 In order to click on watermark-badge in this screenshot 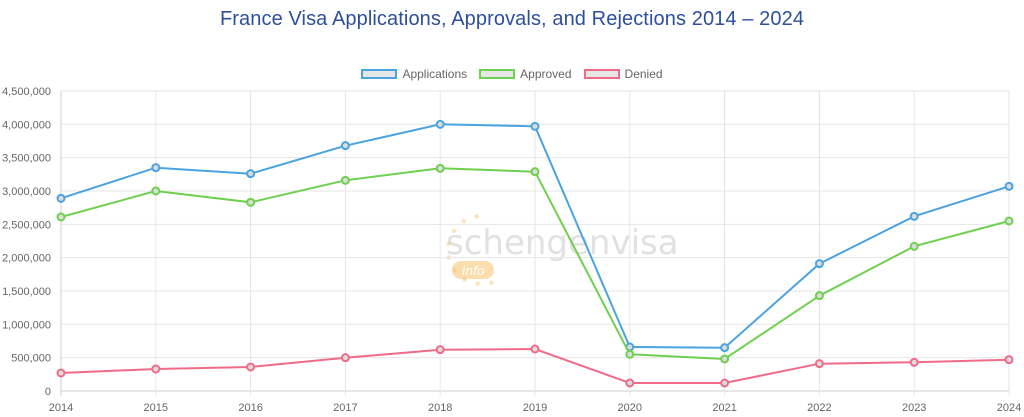, I will do `click(473, 270)`.